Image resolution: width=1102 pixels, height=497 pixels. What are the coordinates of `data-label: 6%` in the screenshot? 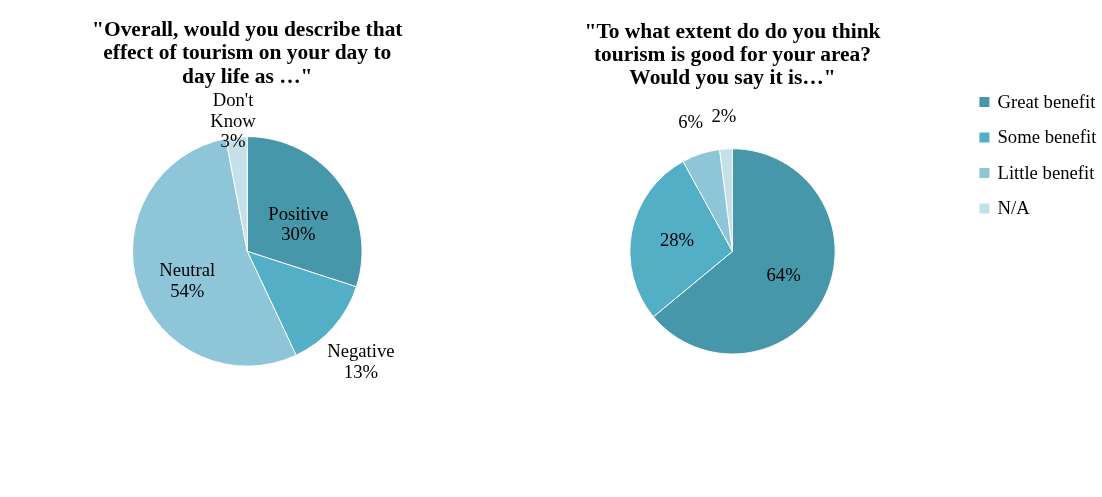 It's located at (691, 122).